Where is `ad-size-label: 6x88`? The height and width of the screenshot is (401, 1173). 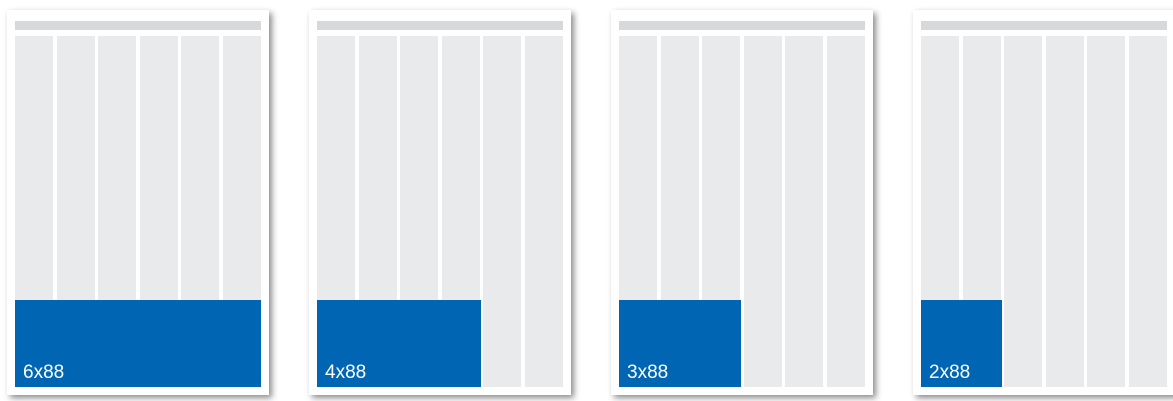 ad-size-label: 6x88 is located at coordinates (44, 372).